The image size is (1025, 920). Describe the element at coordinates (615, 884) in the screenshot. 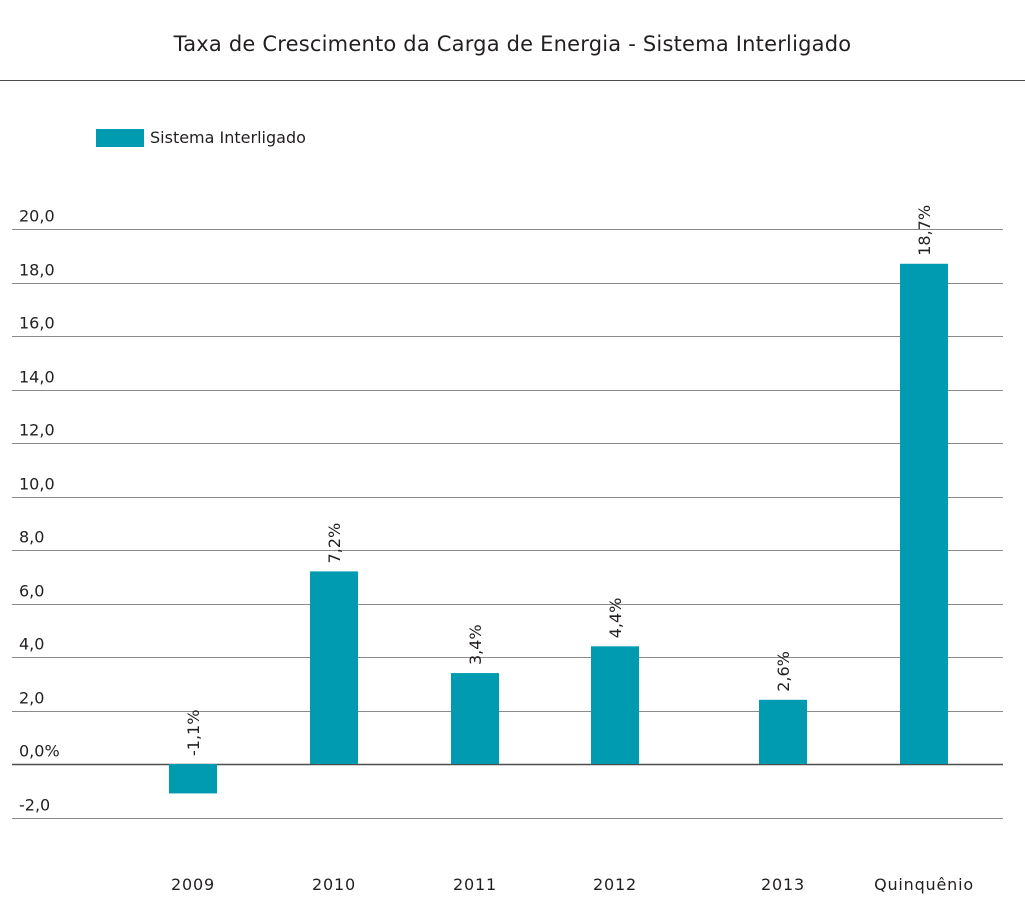

I see `x-tick-label: 2012` at that location.